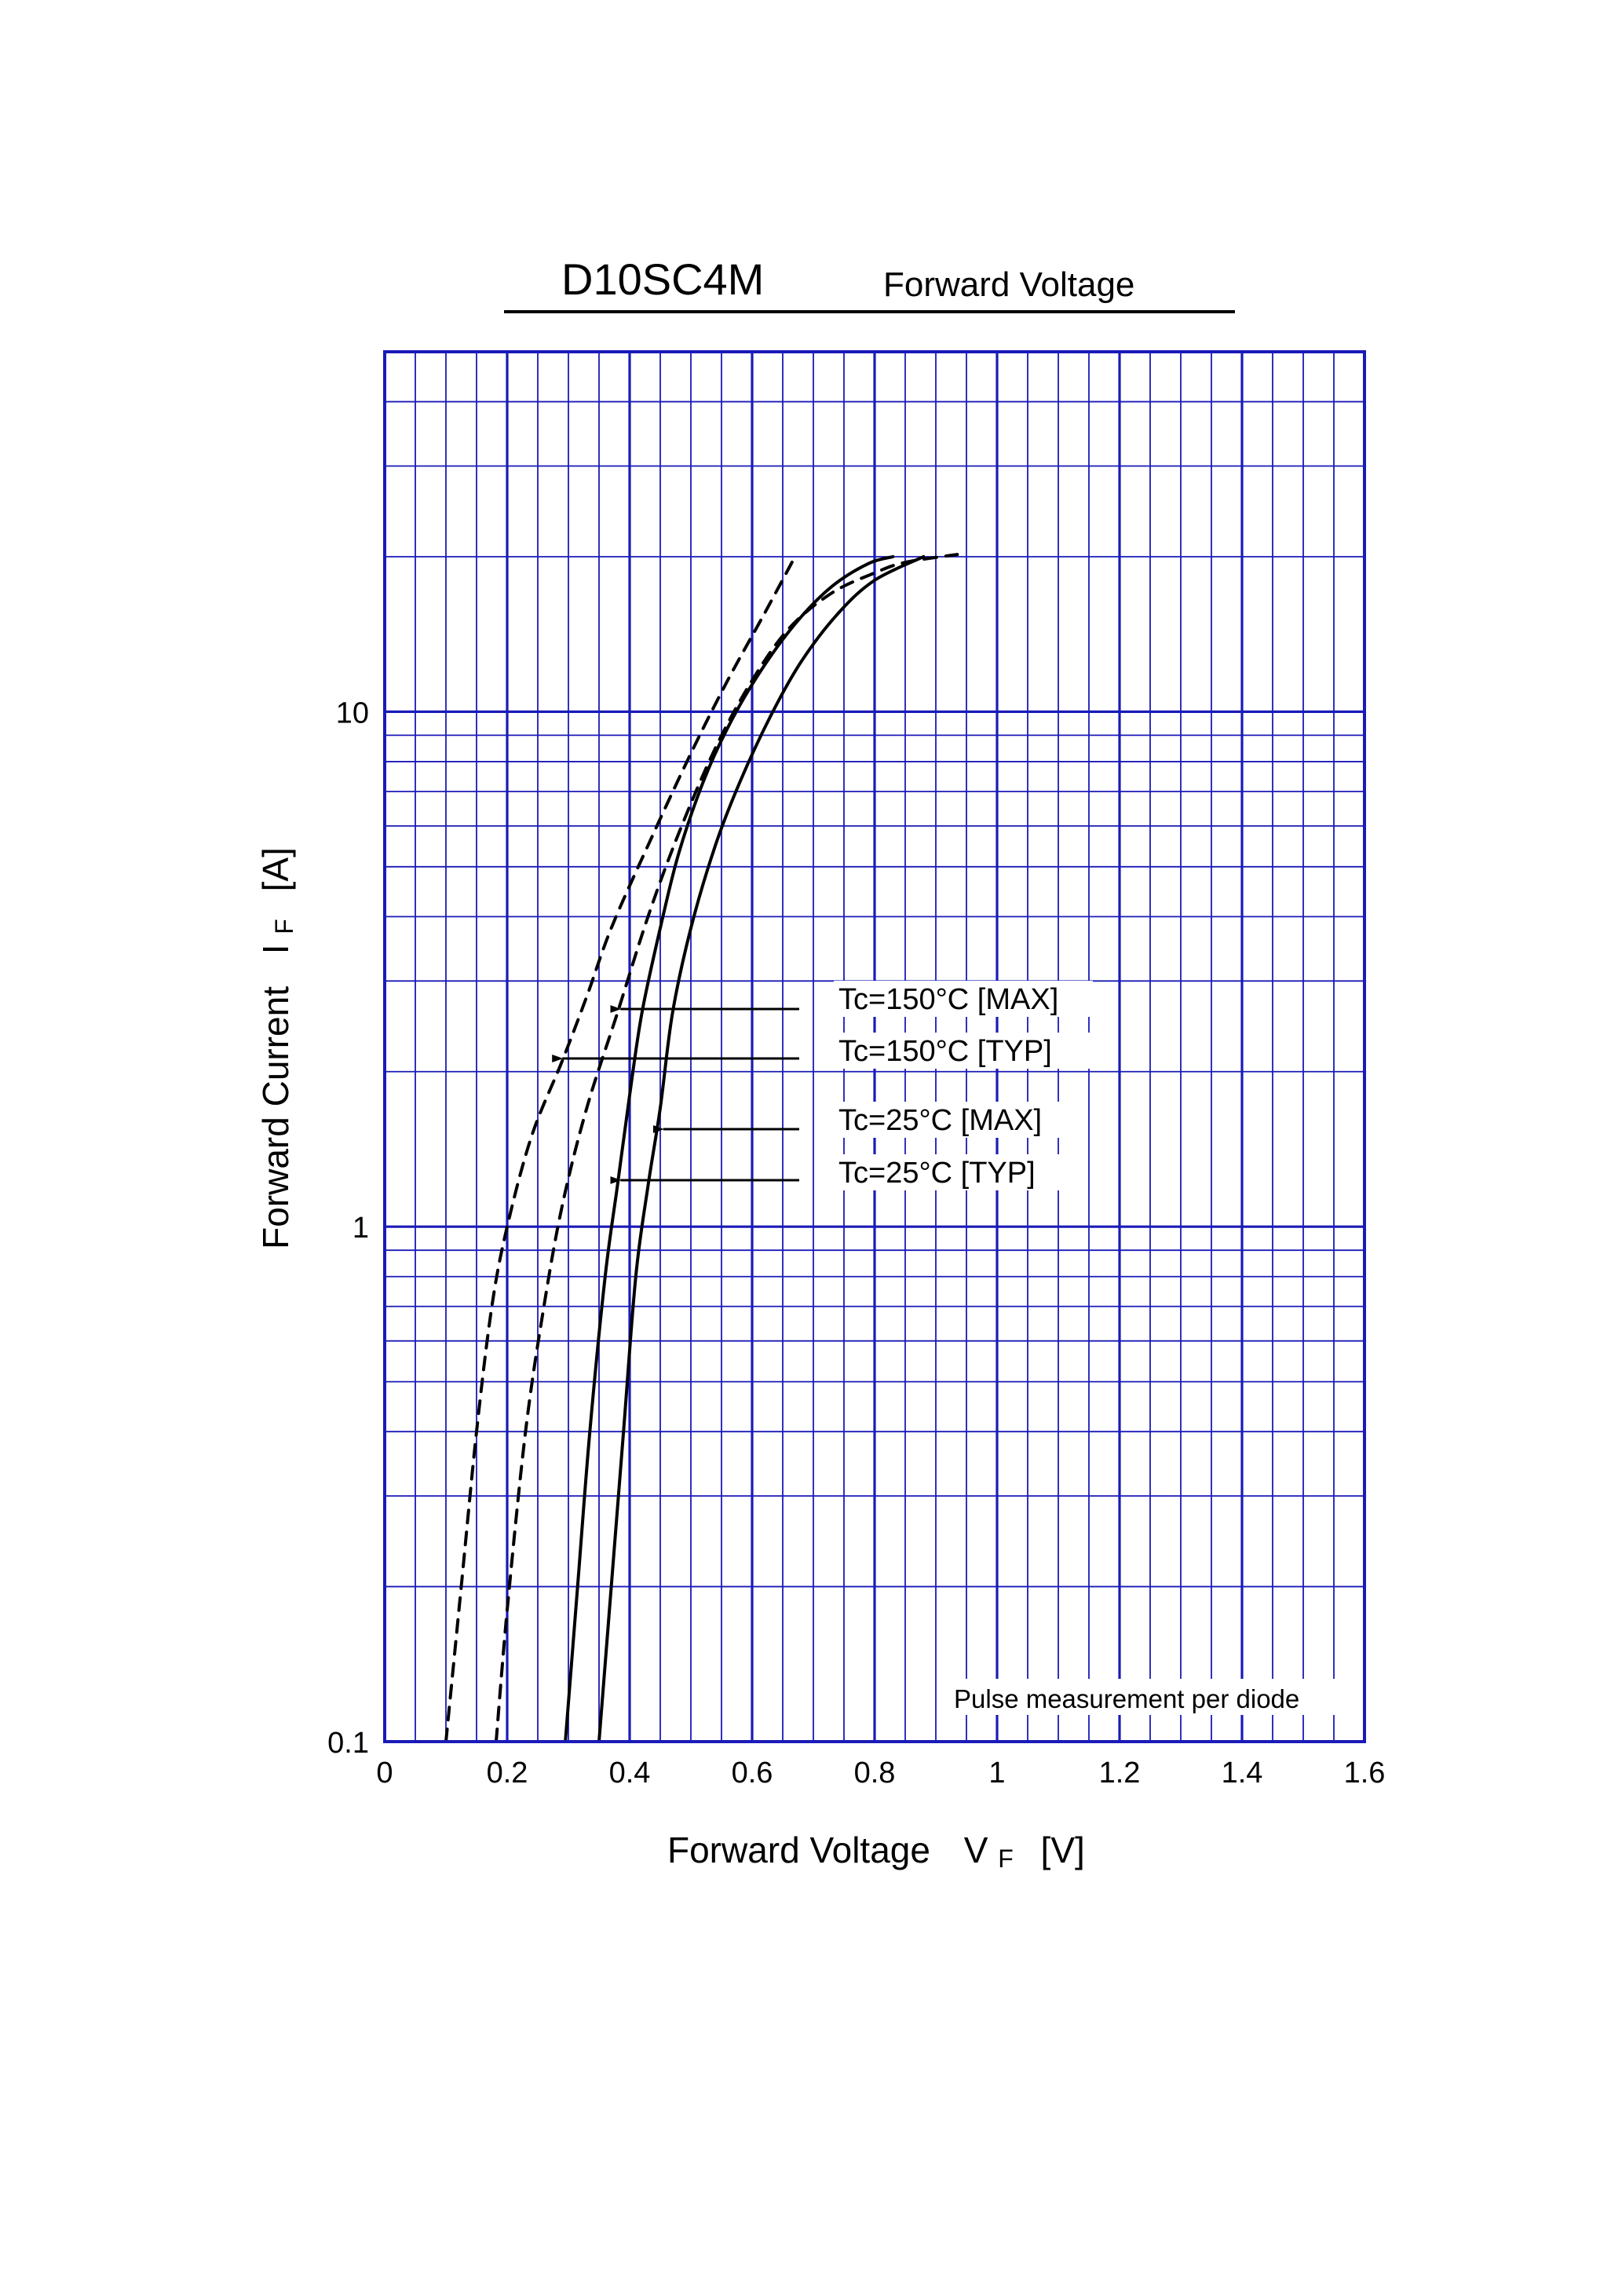  I want to click on y-tick-labels: 0.1 1 10, so click(348, 1228).